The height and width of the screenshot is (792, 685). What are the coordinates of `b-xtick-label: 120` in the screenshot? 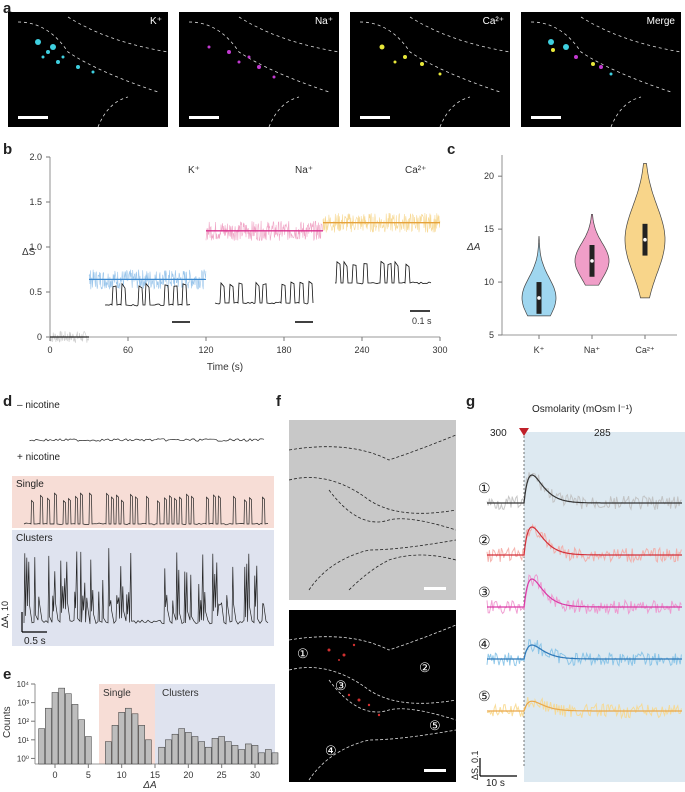 It's located at (205, 350).